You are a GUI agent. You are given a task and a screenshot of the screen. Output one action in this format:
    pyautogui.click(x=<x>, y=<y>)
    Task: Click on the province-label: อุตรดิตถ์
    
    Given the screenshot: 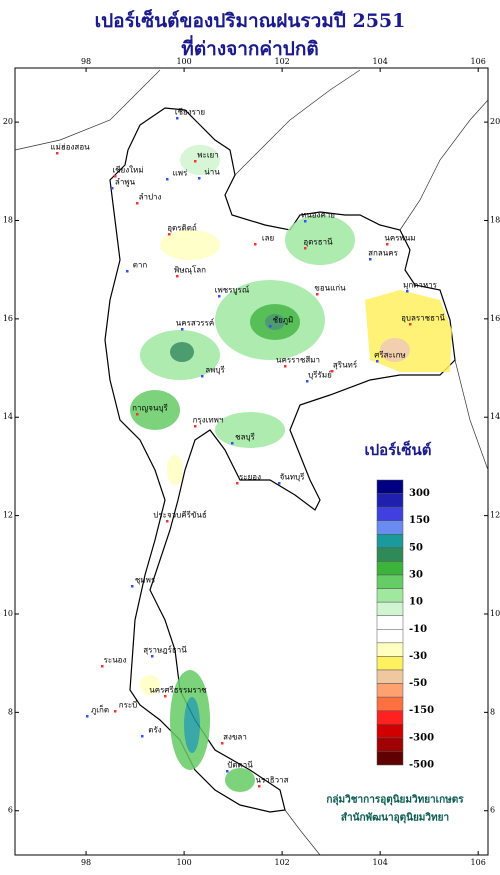 What is the action you would take?
    pyautogui.click(x=182, y=228)
    